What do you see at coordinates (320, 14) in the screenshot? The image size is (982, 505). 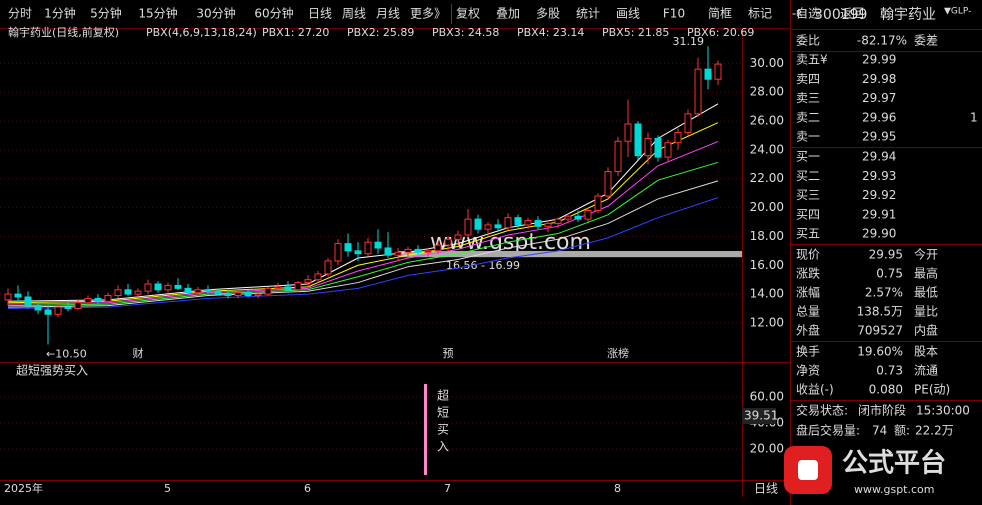 I see `toolbar-button: 日线` at bounding box center [320, 14].